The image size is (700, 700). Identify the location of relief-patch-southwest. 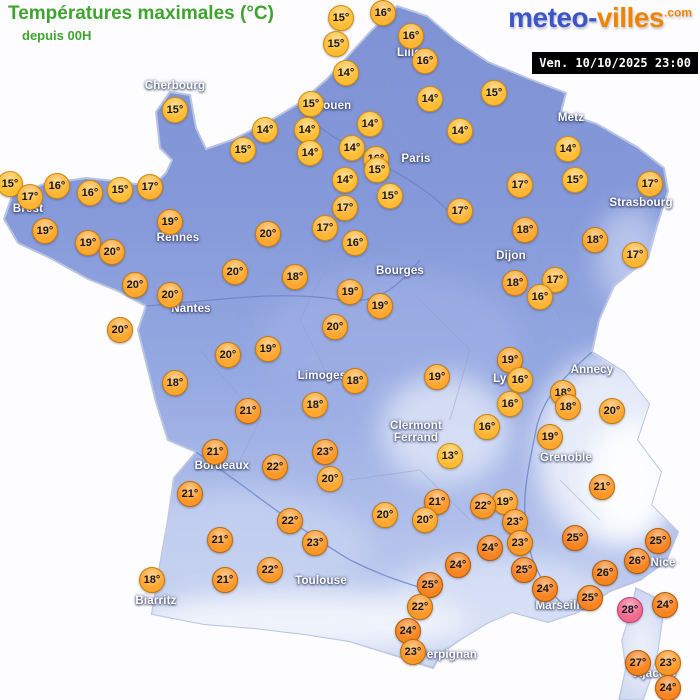
(240, 545).